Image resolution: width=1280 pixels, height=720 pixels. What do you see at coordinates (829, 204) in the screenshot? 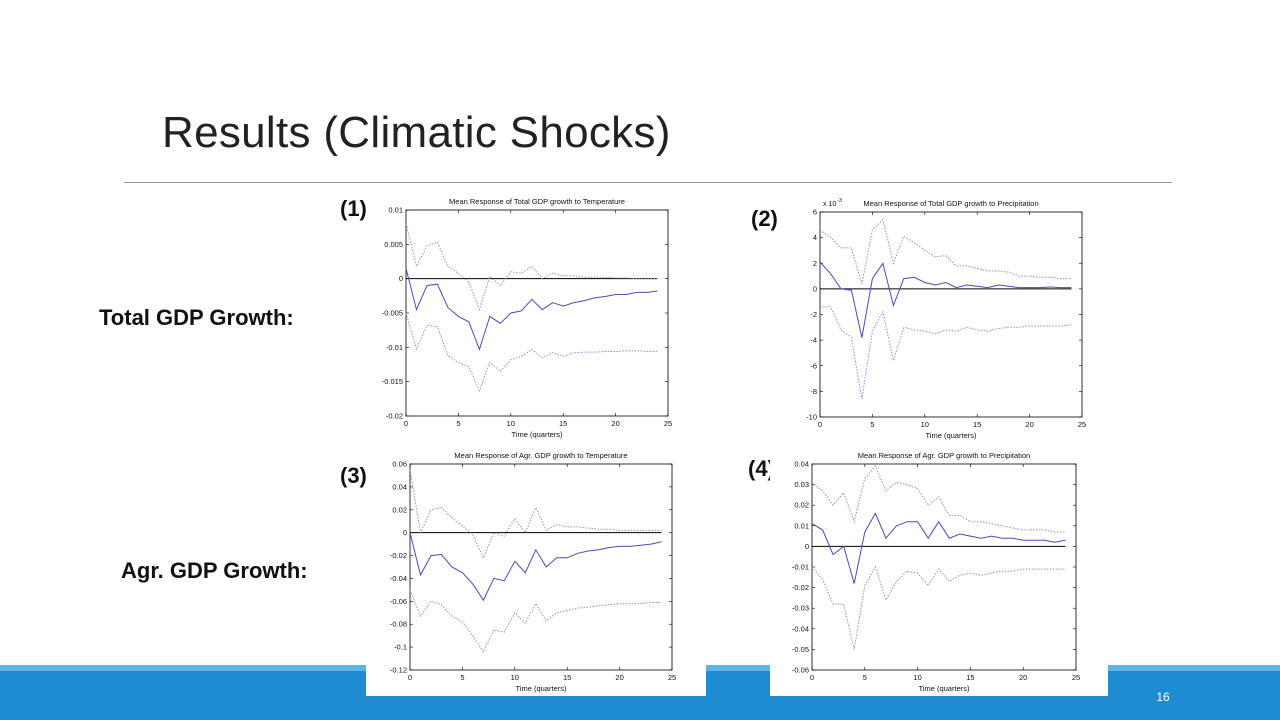
I see `y-axis-exponent-label: x 10` at bounding box center [829, 204].